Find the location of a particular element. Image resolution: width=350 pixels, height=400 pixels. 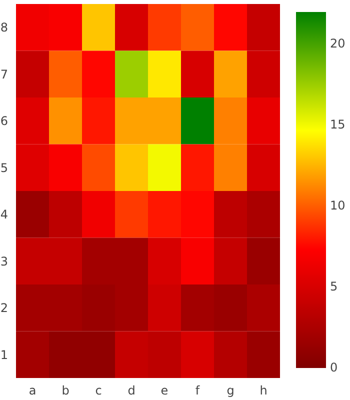

x-tick-label: f is located at coordinates (197, 391).